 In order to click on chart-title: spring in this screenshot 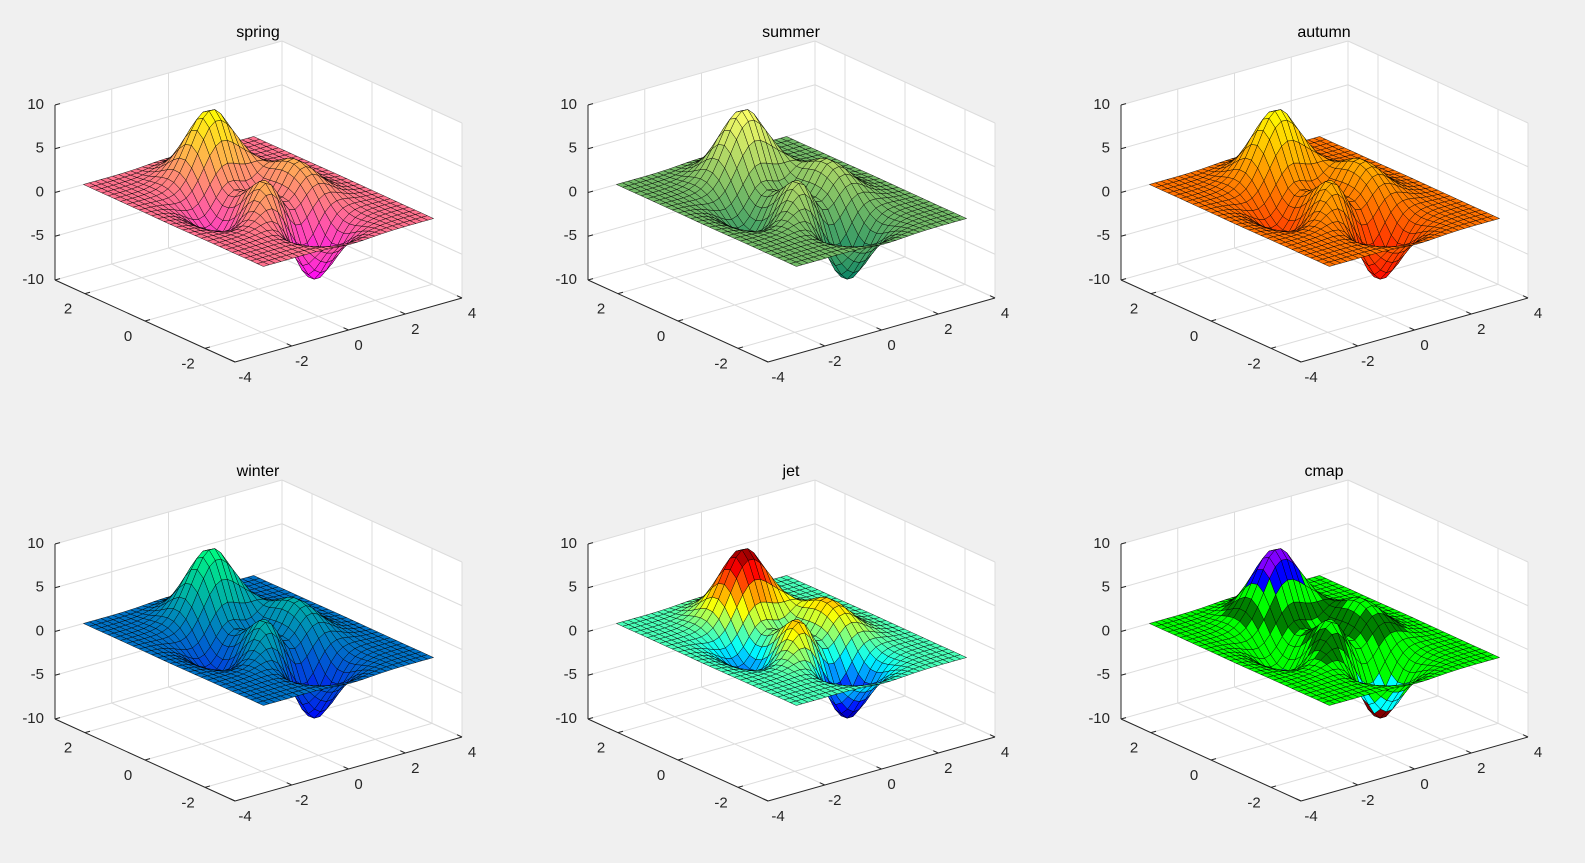, I will do `click(258, 32)`.